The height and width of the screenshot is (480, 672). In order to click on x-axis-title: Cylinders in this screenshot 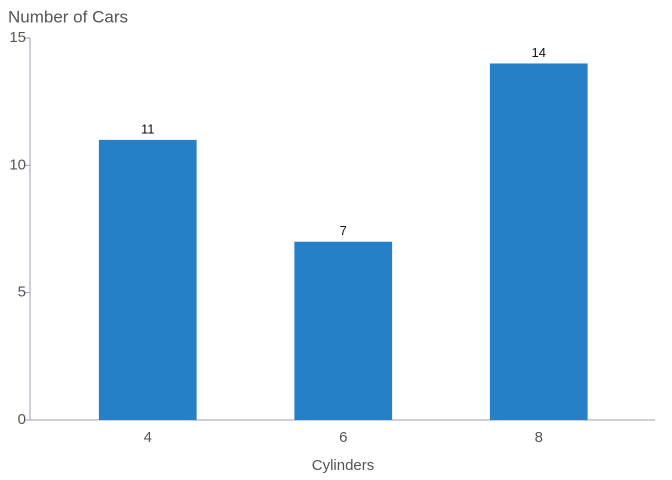, I will do `click(343, 465)`.